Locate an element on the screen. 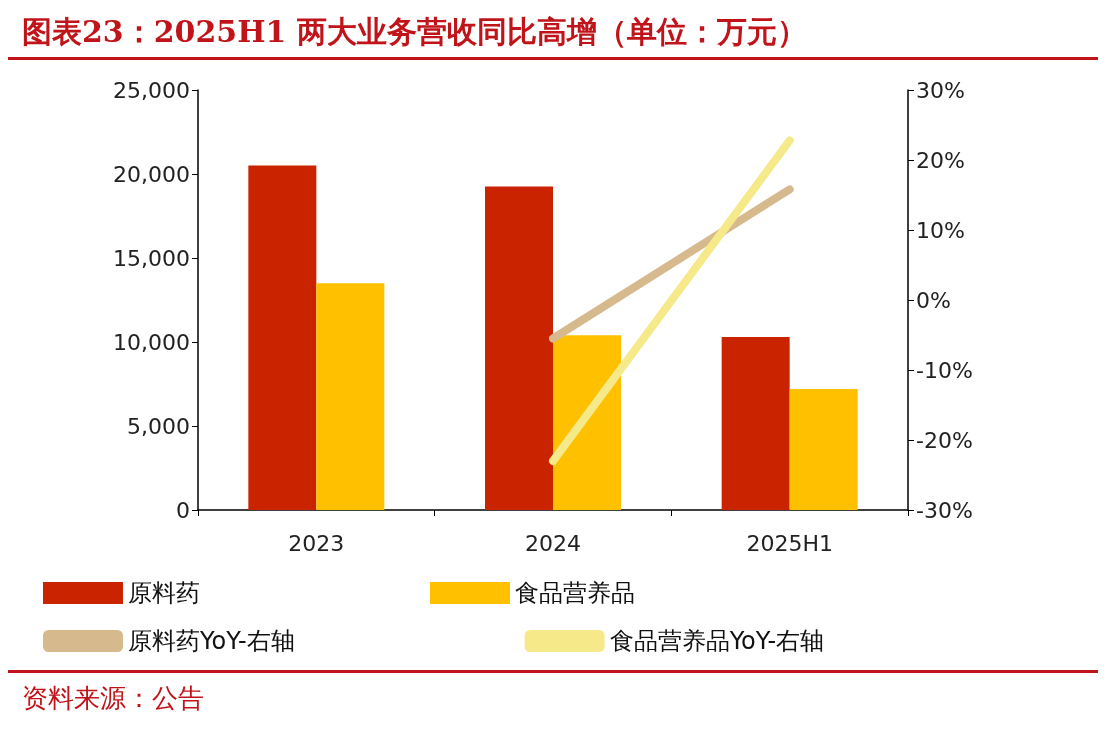 The width and height of the screenshot is (1113, 748). y-tick-label: 20,000 is located at coordinates (151, 174).